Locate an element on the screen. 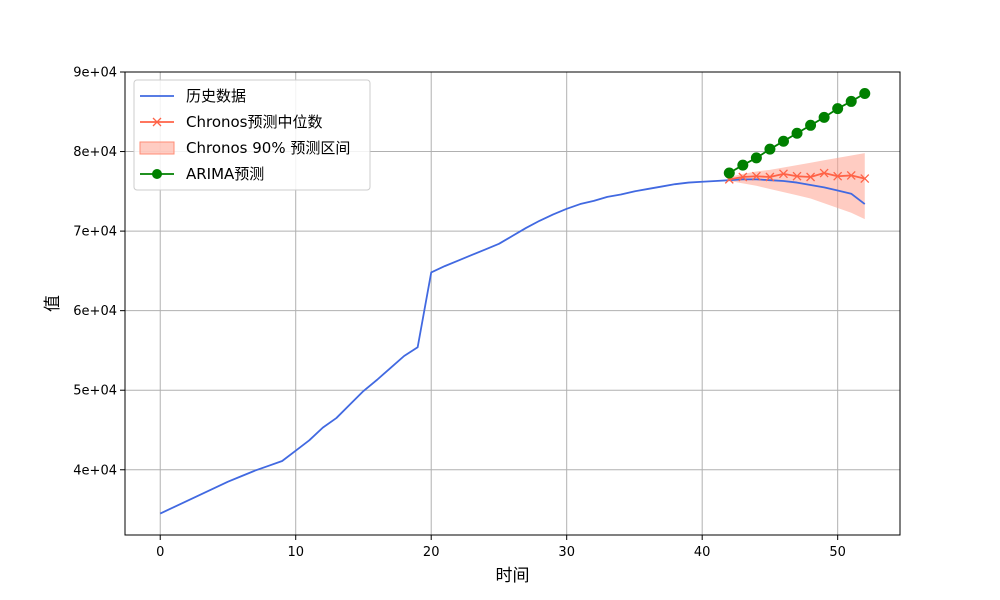  legend-box is located at coordinates (252, 135).